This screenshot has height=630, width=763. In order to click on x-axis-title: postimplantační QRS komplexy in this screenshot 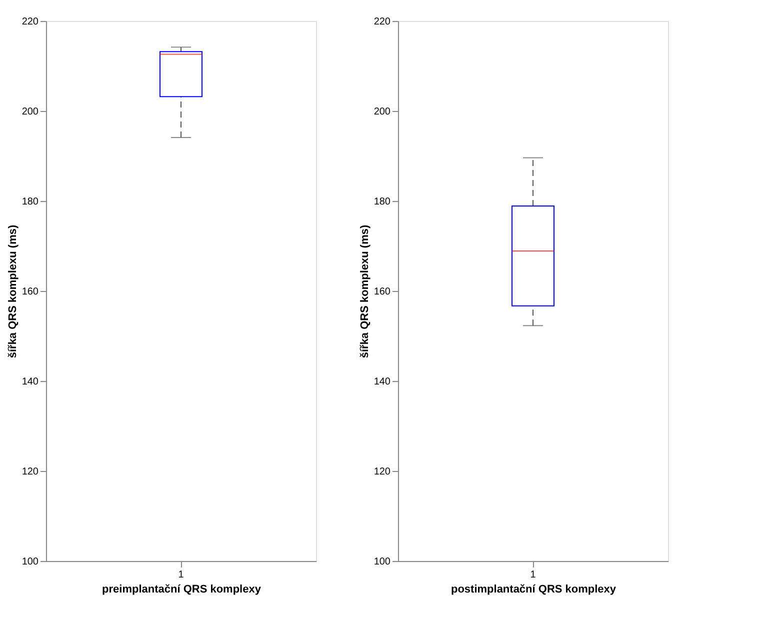, I will do `click(533, 590)`.